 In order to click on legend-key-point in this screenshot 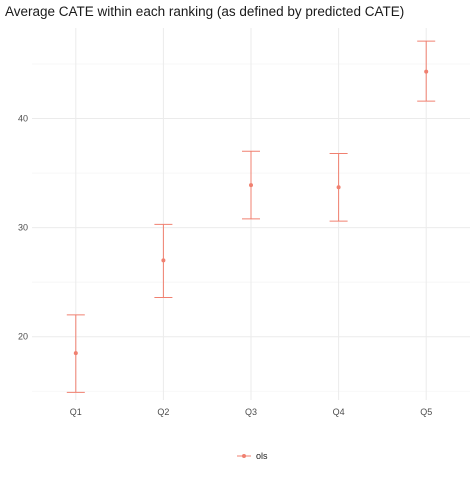, I will do `click(244, 456)`.